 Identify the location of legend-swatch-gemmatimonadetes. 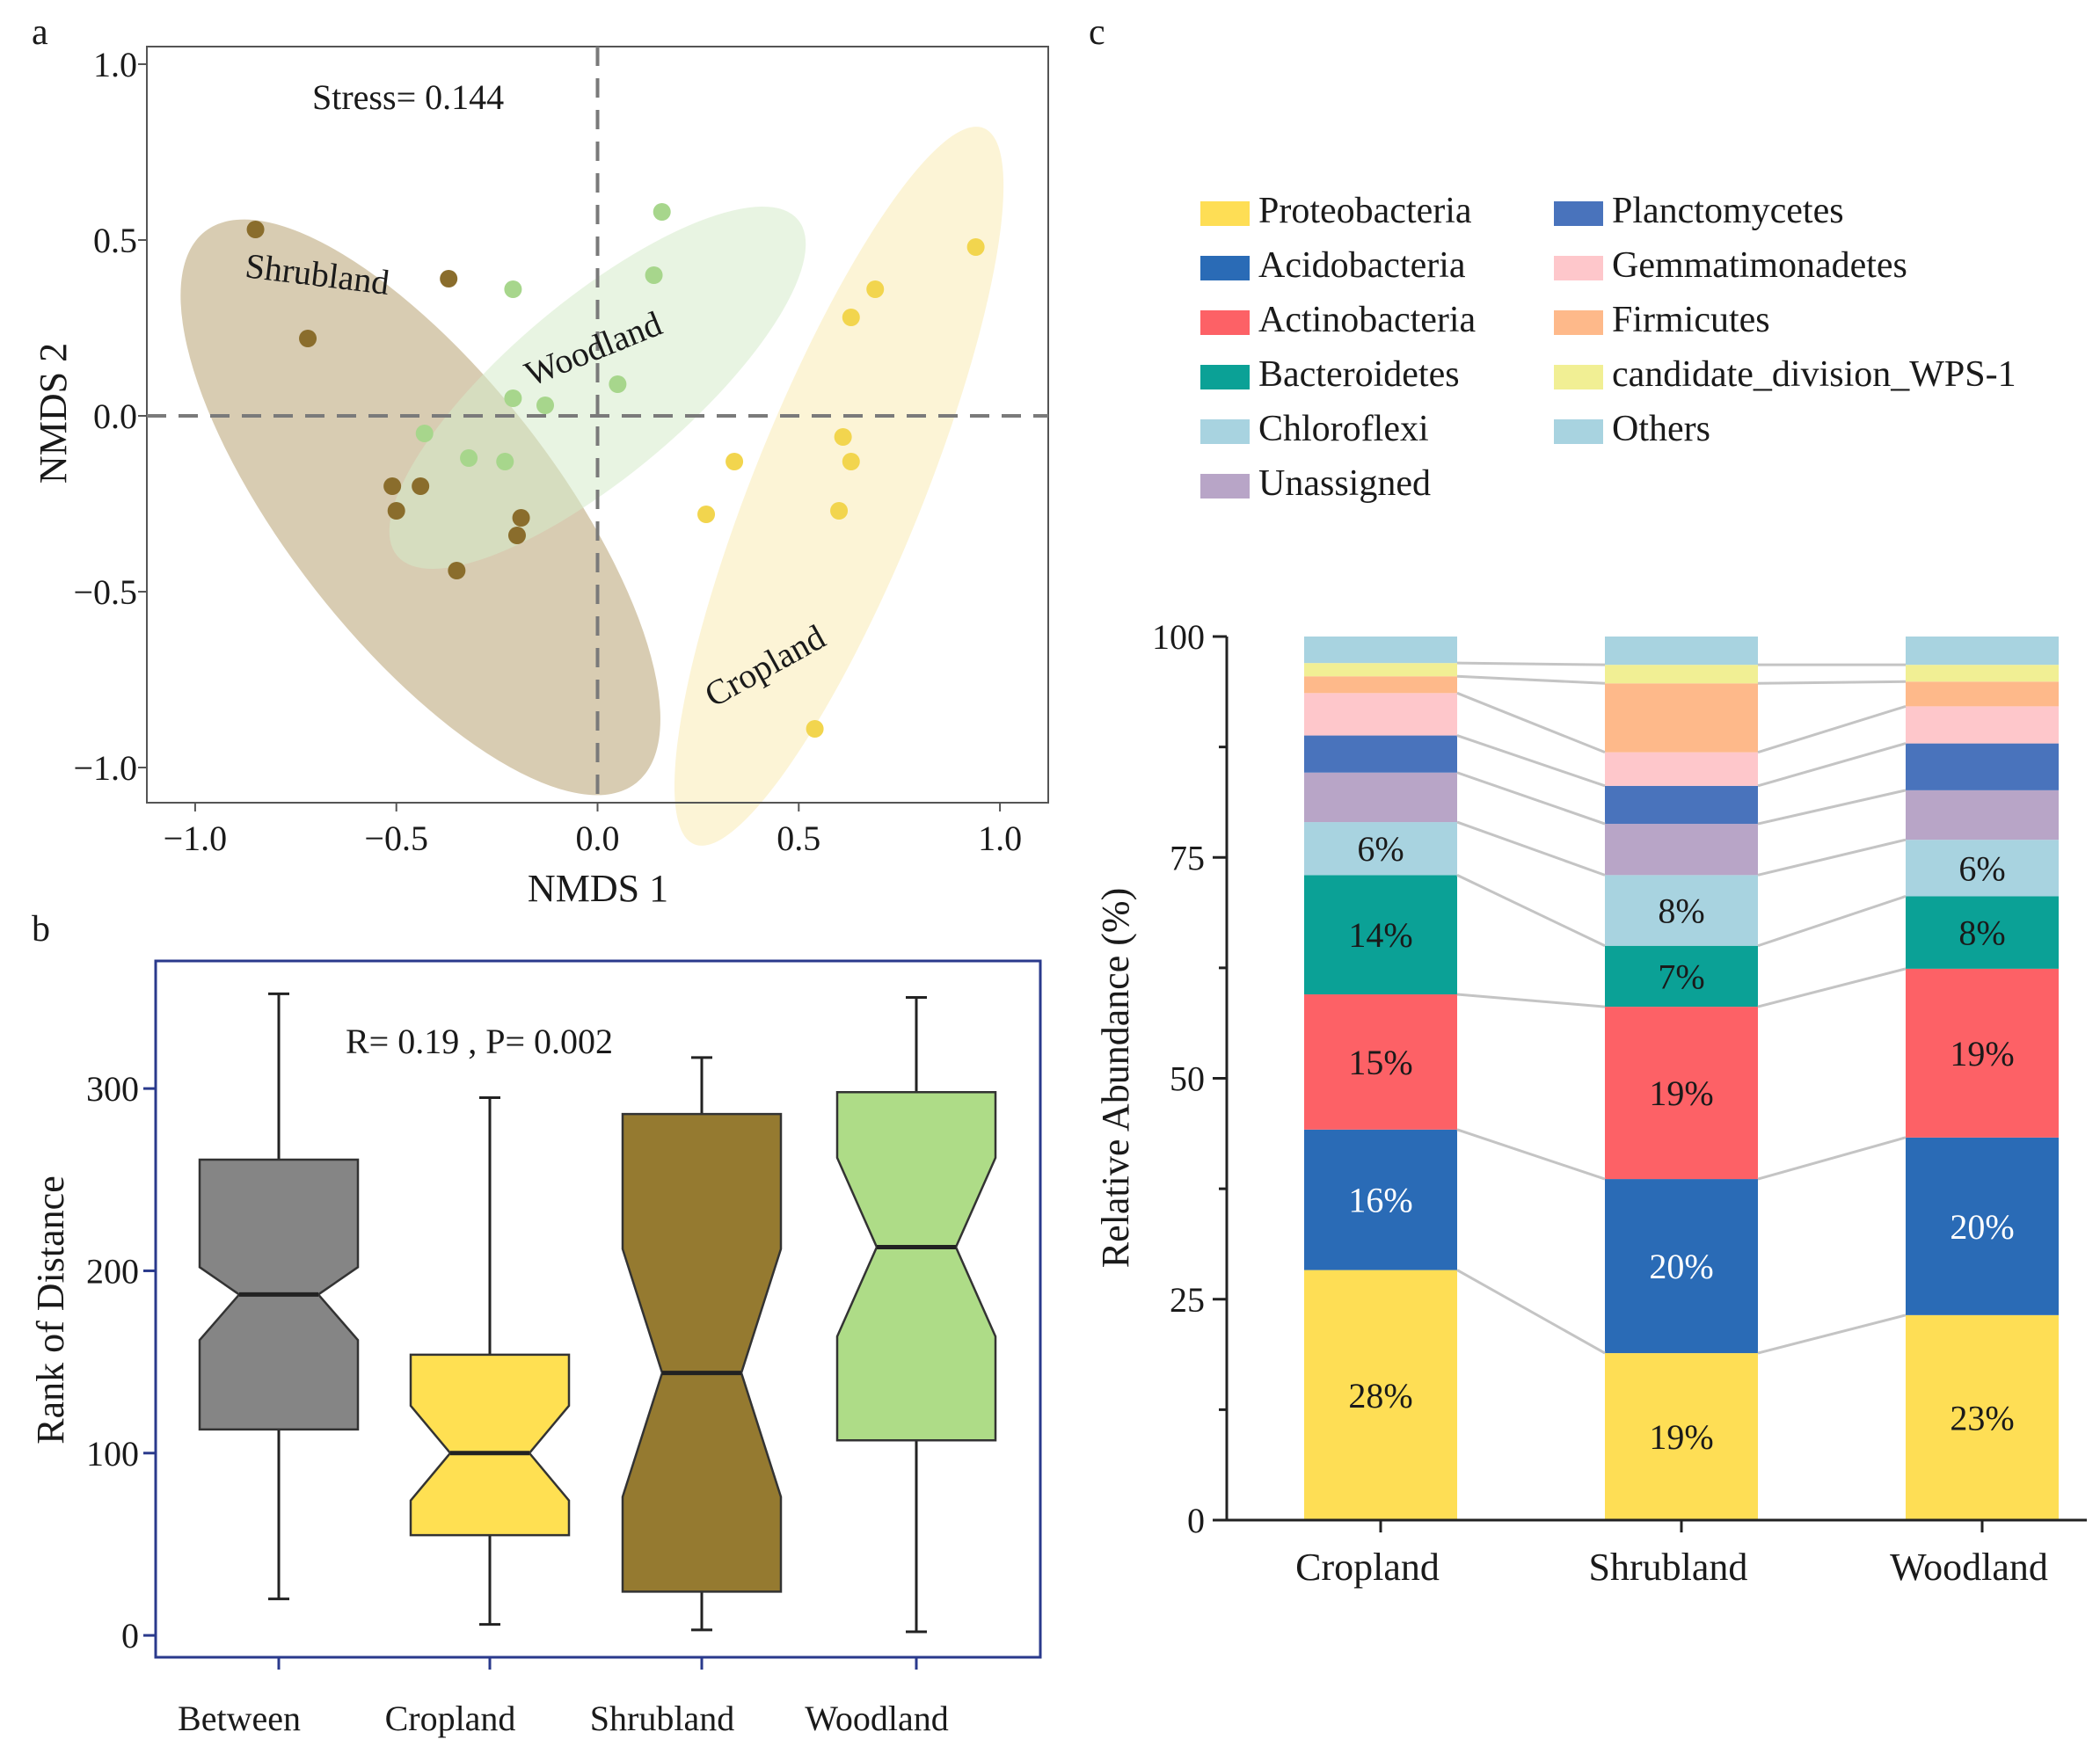
(1579, 268).